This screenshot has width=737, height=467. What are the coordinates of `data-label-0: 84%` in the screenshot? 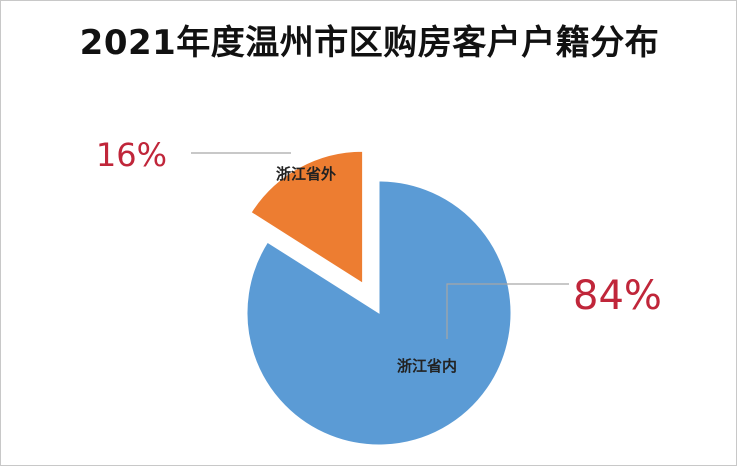 It's located at (617, 296).